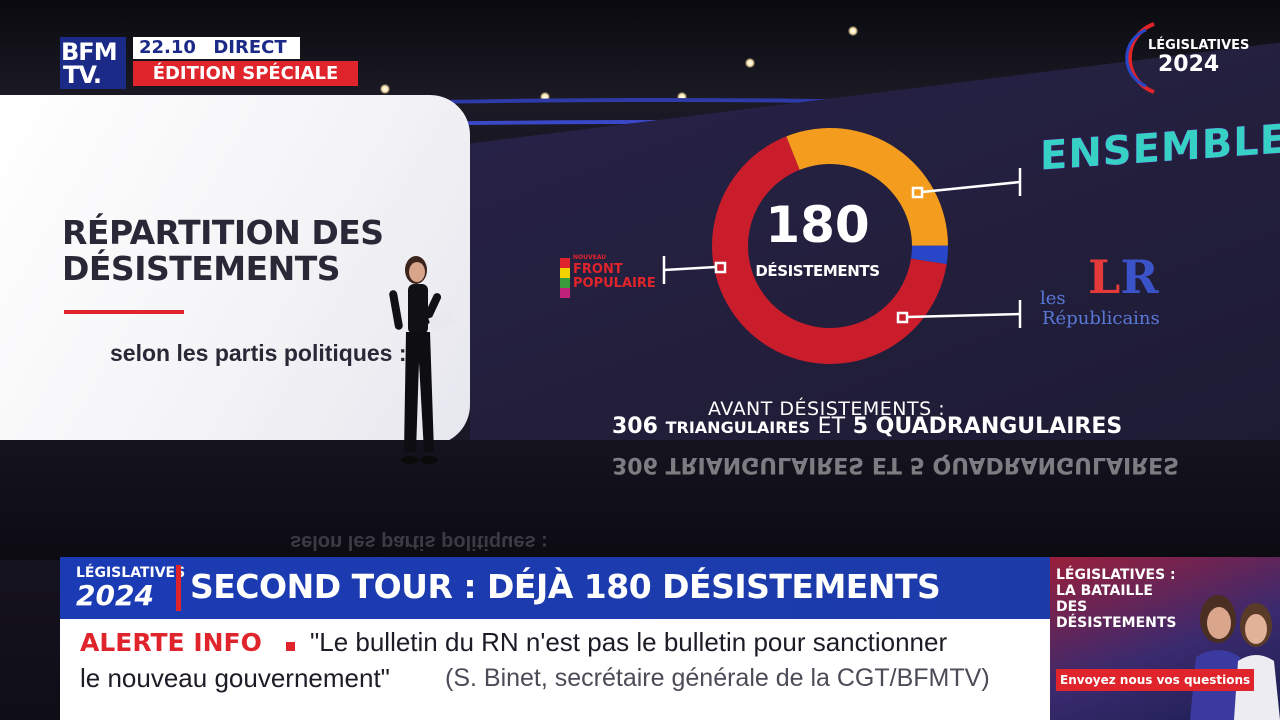  Describe the element at coordinates (1104, 277) in the screenshot. I see `lr-mark-l: L` at that location.